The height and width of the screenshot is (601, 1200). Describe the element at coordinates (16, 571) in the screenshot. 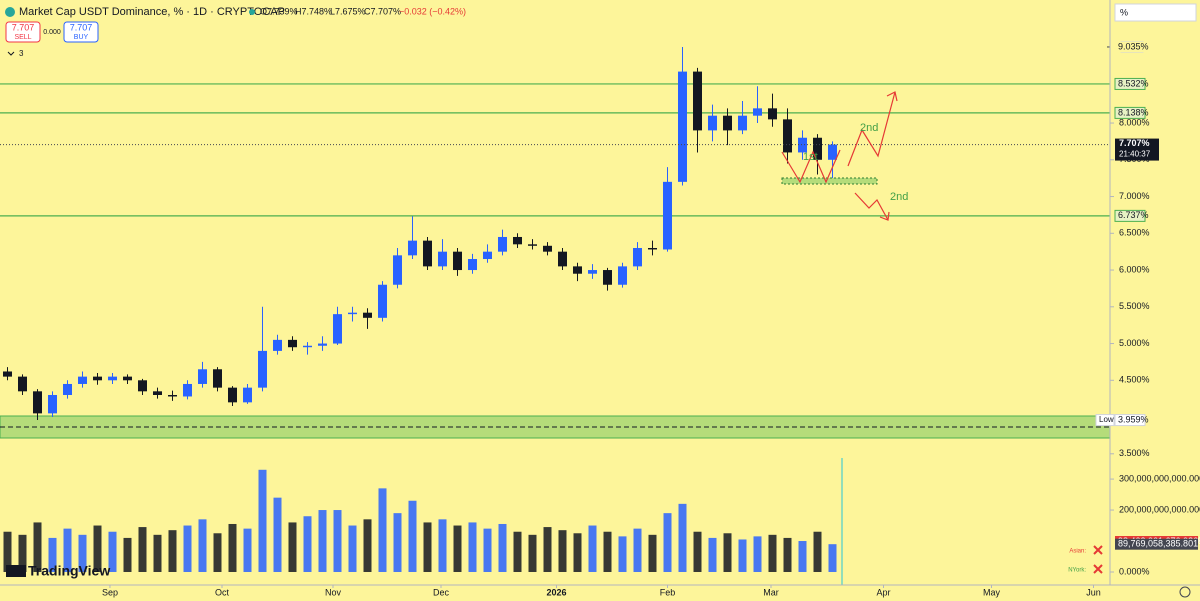

I see `logo-mark` at that location.